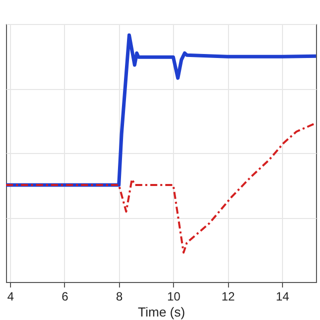 The width and height of the screenshot is (320, 320). Describe the element at coordinates (283, 297) in the screenshot. I see `x-tick-label: 14` at that location.